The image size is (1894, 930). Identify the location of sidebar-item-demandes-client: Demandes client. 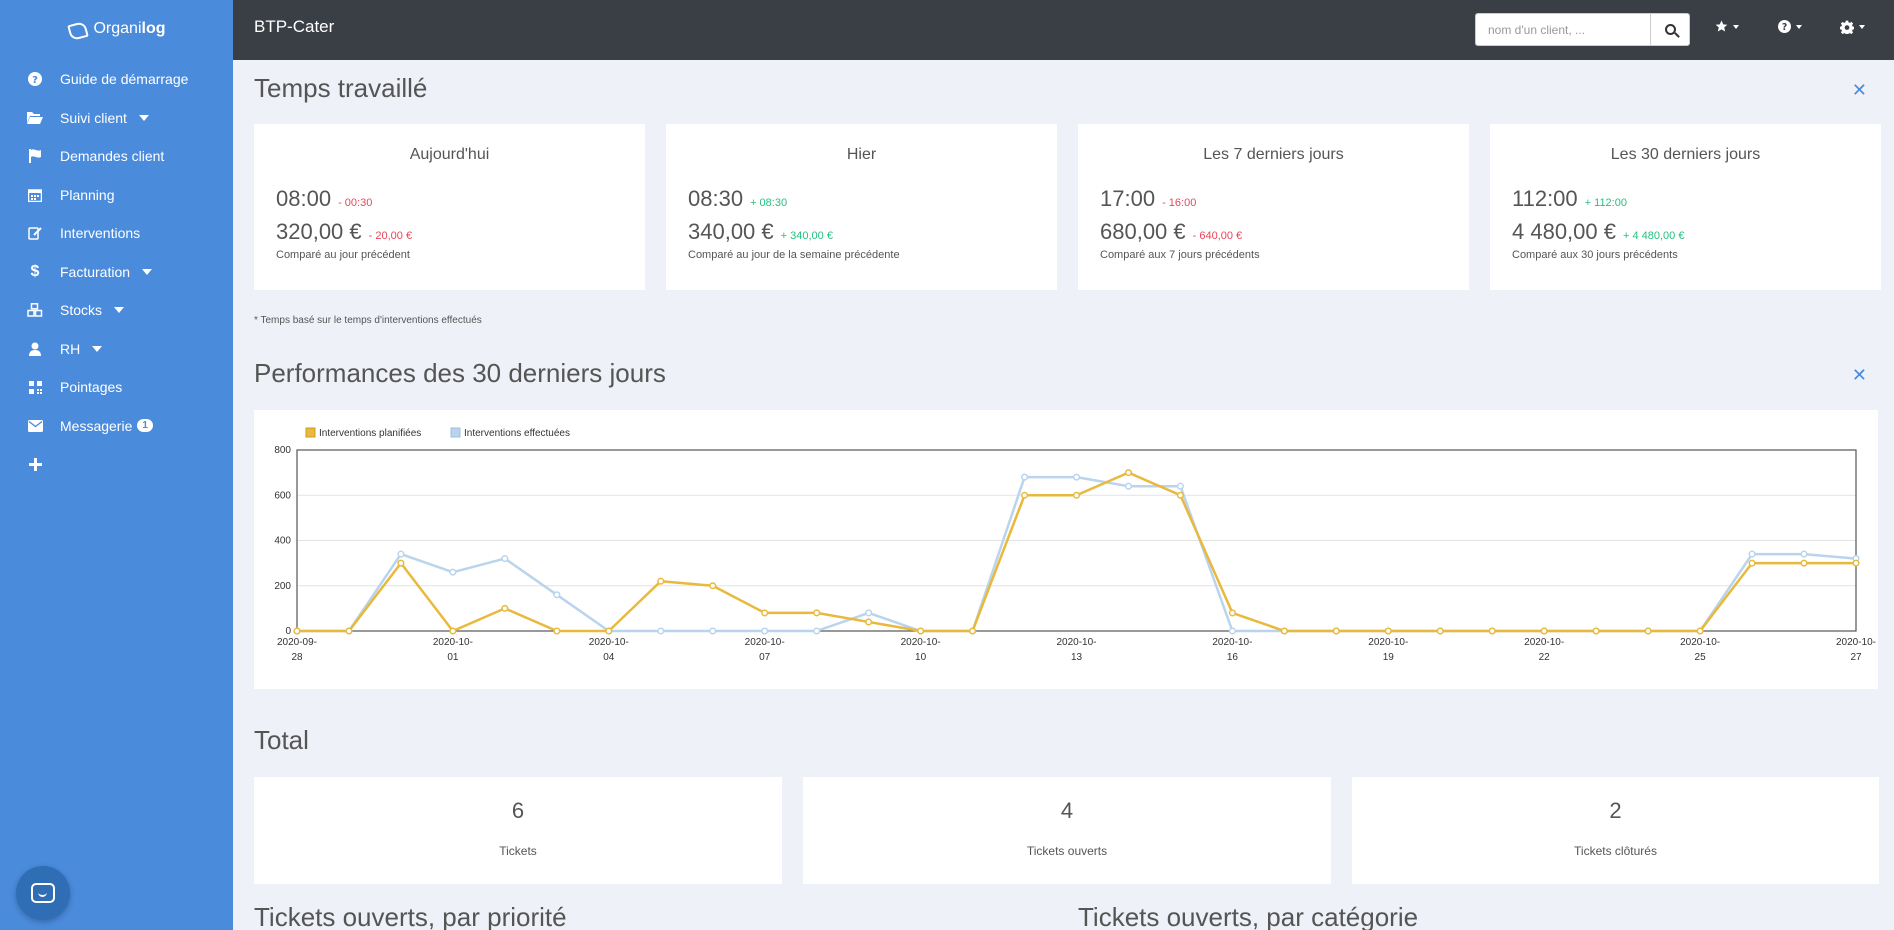
(116, 156).